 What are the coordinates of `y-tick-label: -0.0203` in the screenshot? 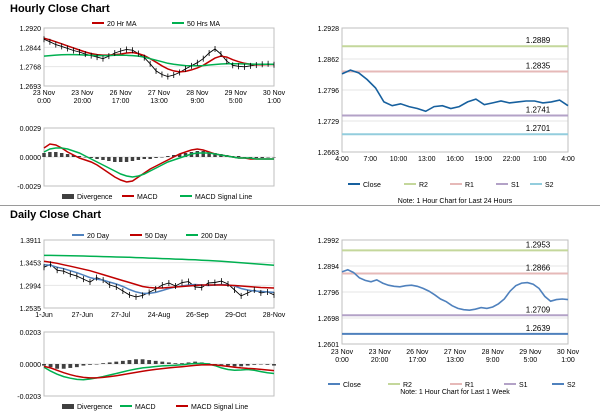 It's located at (29, 397).